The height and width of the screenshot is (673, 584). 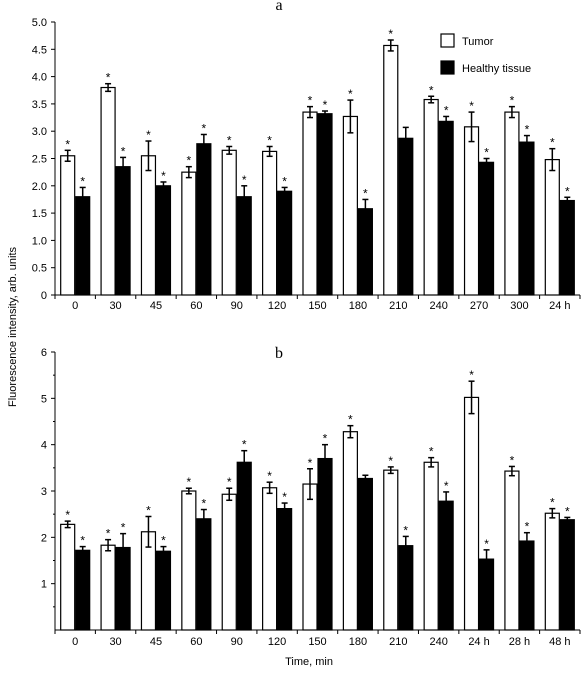 I want to click on y-tick-label: 5, so click(x=44, y=399).